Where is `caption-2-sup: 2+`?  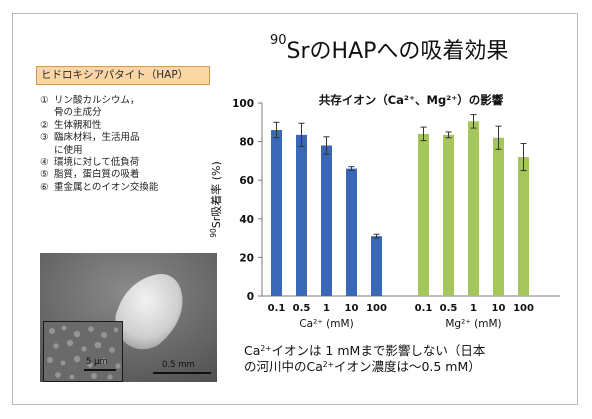
caption-2-sup: 2+ is located at coordinates (328, 364).